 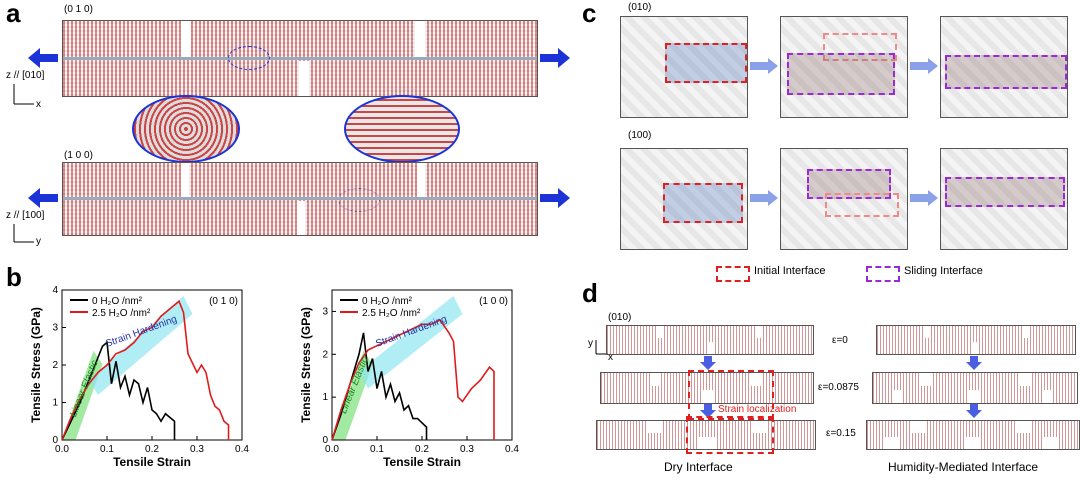 I want to click on strain-eps2: ε=0.15, so click(x=841, y=433).